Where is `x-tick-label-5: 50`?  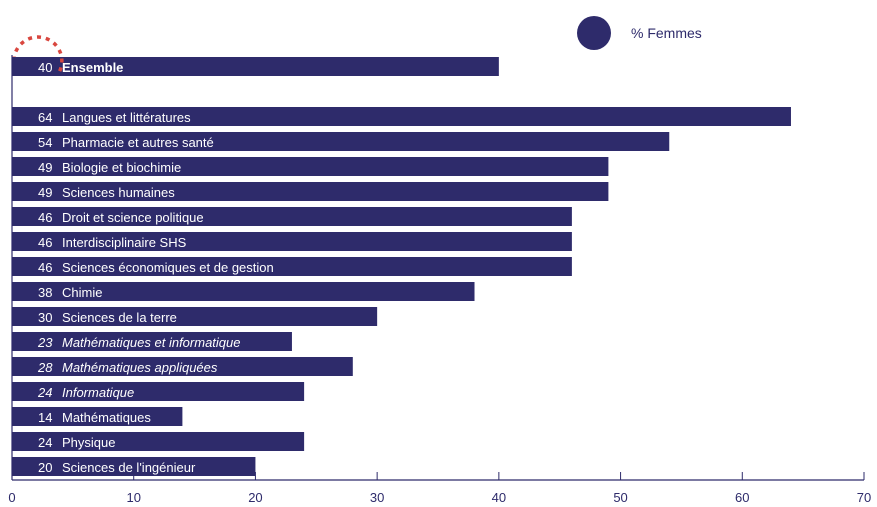 x-tick-label-5: 50 is located at coordinates (620, 497).